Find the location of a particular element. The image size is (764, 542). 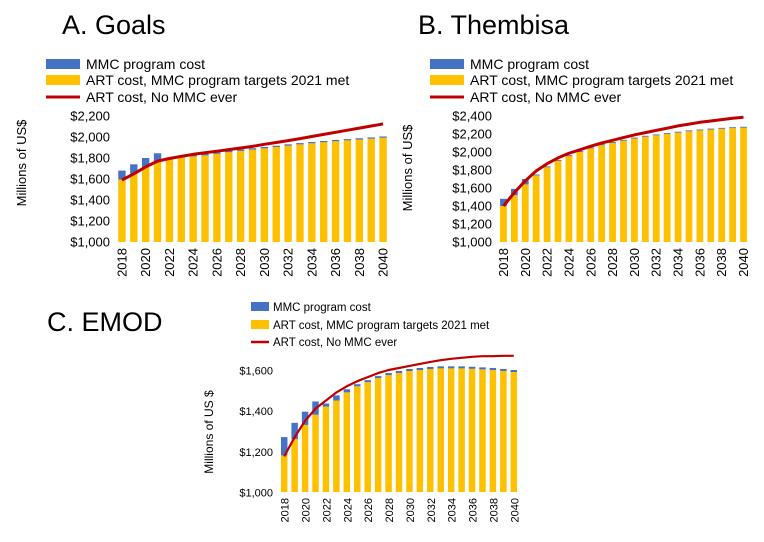

y-tick-label: $1,800 is located at coordinates (472, 170).